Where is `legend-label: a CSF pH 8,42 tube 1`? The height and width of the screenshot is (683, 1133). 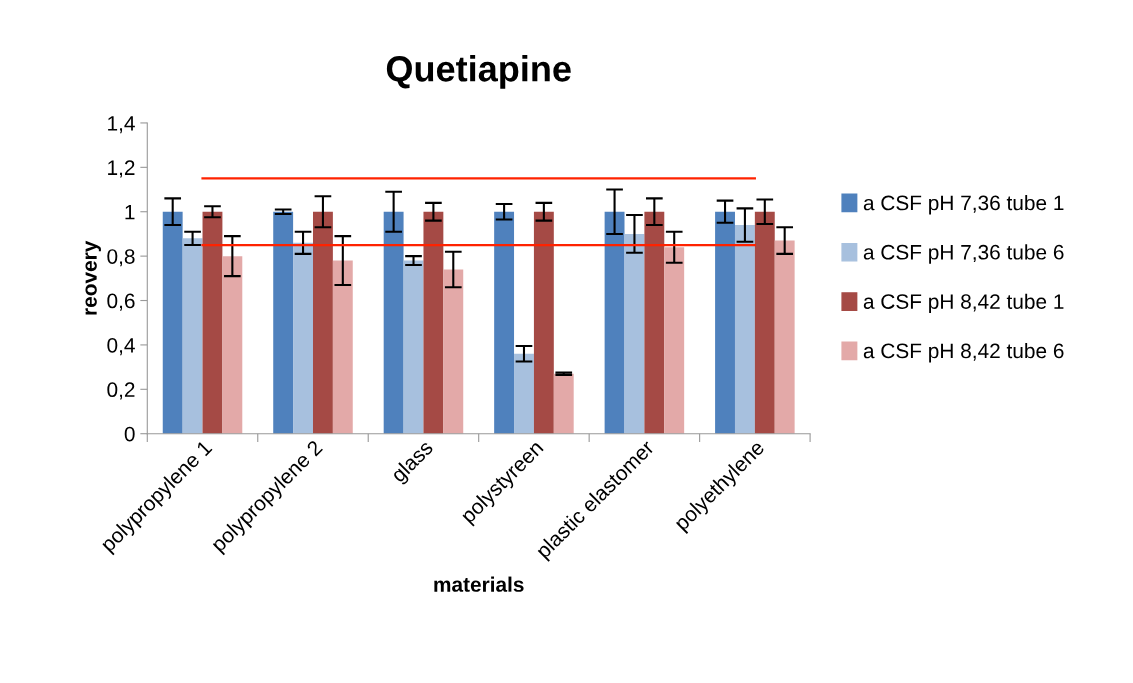 legend-label: a CSF pH 8,42 tube 1 is located at coordinates (963, 303).